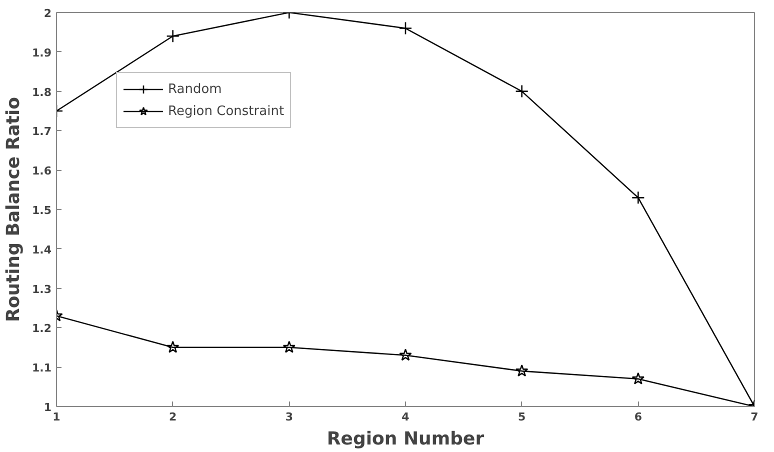 This screenshot has height=452, width=774. I want to click on y-tick-label: 1.9, so click(42, 53).